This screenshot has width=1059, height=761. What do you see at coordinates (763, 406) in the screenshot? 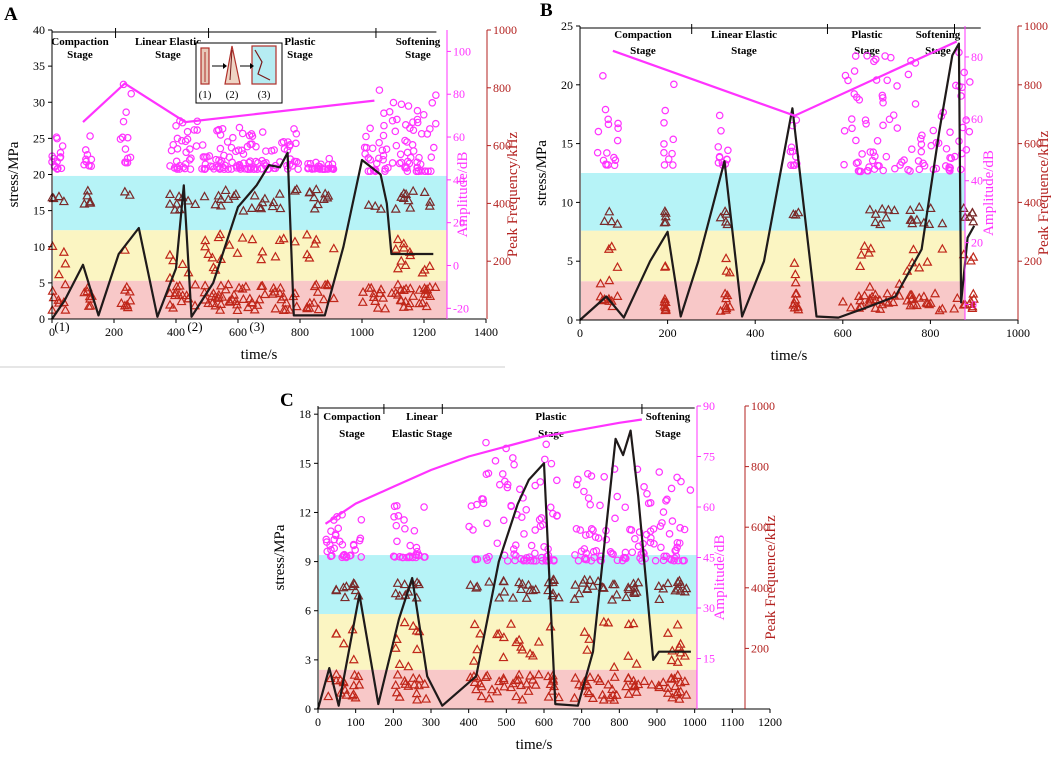
I see `freq-tick-label: 1000` at bounding box center [763, 406].